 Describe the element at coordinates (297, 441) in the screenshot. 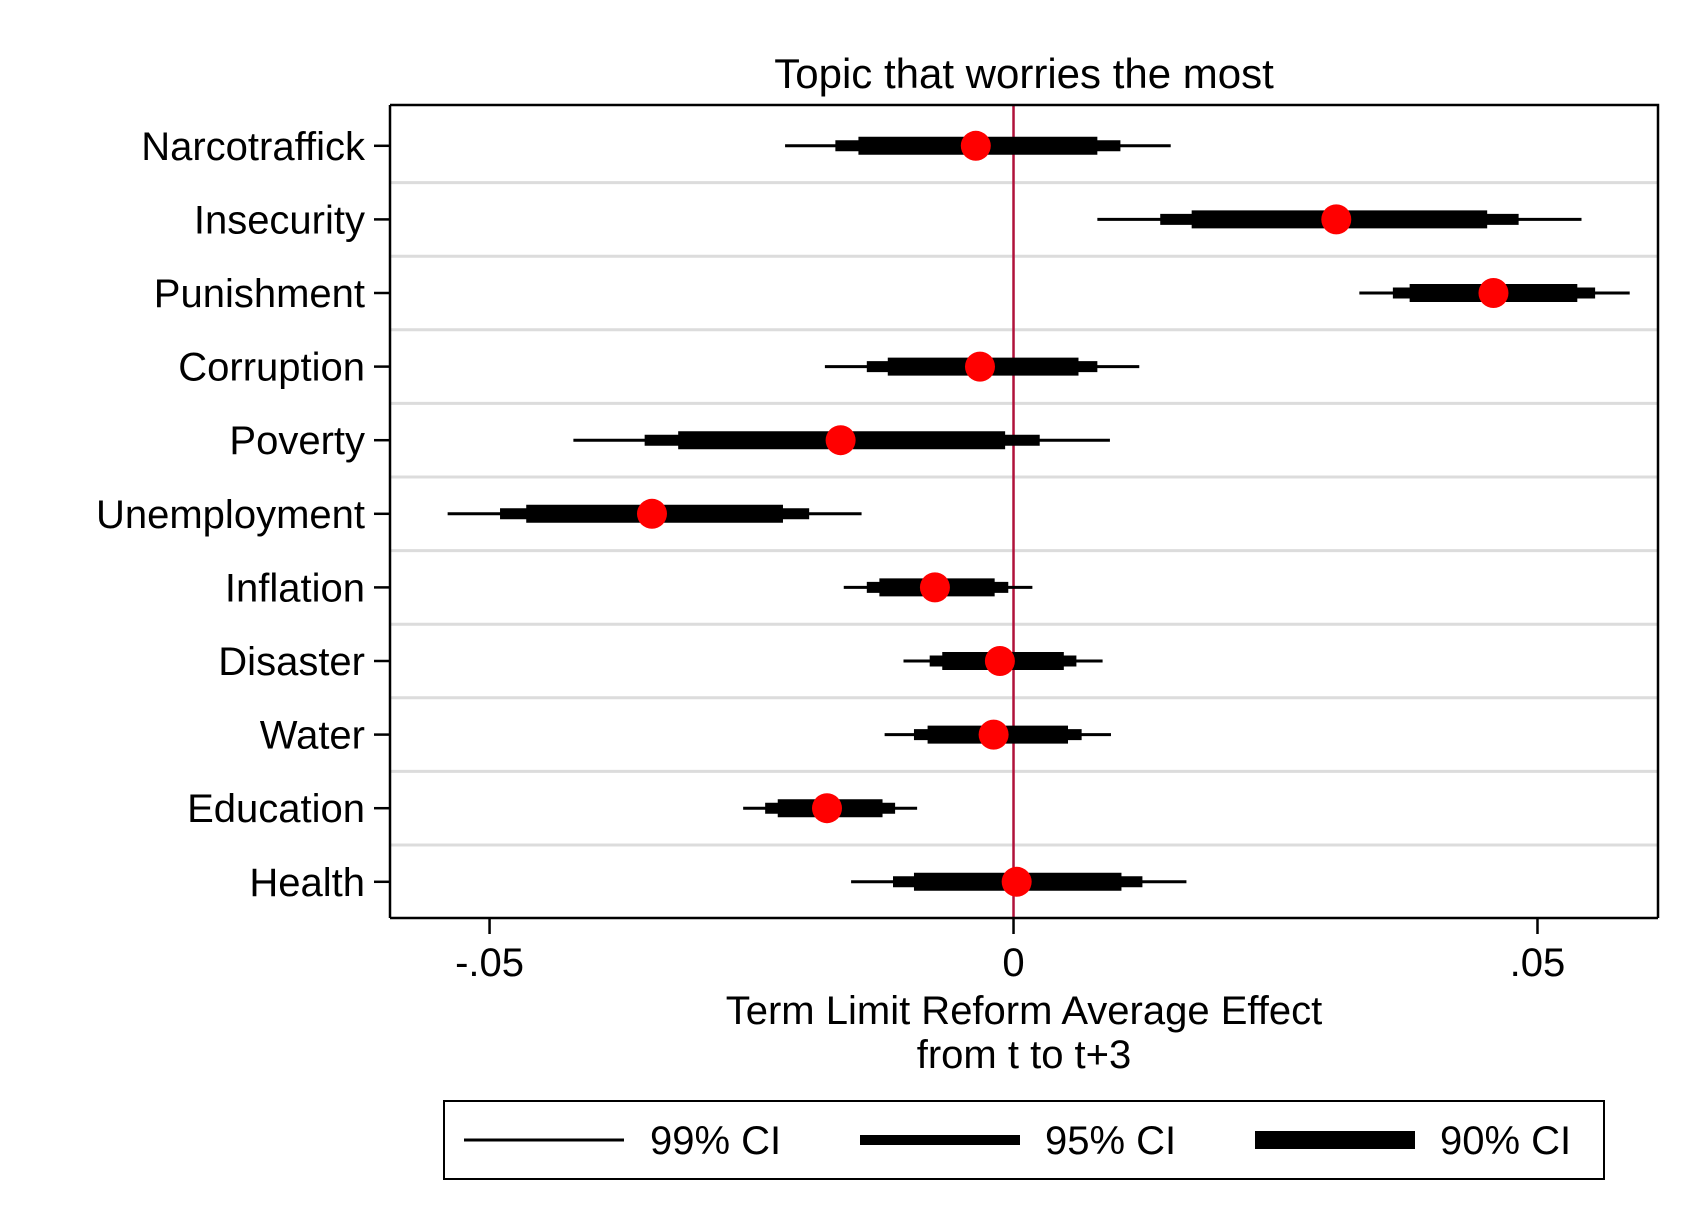

I see `y-tick-label: Poverty` at that location.